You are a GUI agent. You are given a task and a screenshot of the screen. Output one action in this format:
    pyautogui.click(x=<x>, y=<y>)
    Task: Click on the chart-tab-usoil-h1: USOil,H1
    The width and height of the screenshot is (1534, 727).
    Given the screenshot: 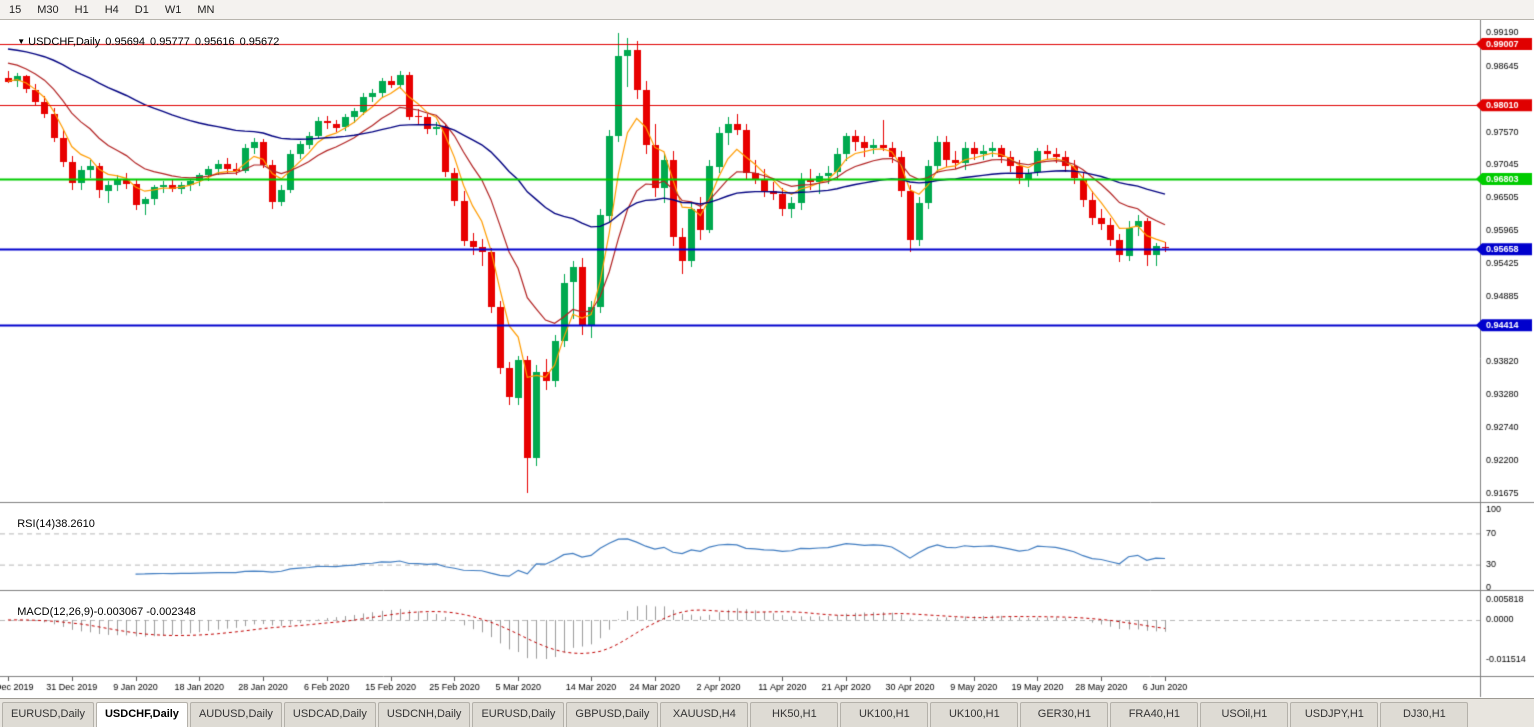 What is the action you would take?
    pyautogui.click(x=1244, y=714)
    